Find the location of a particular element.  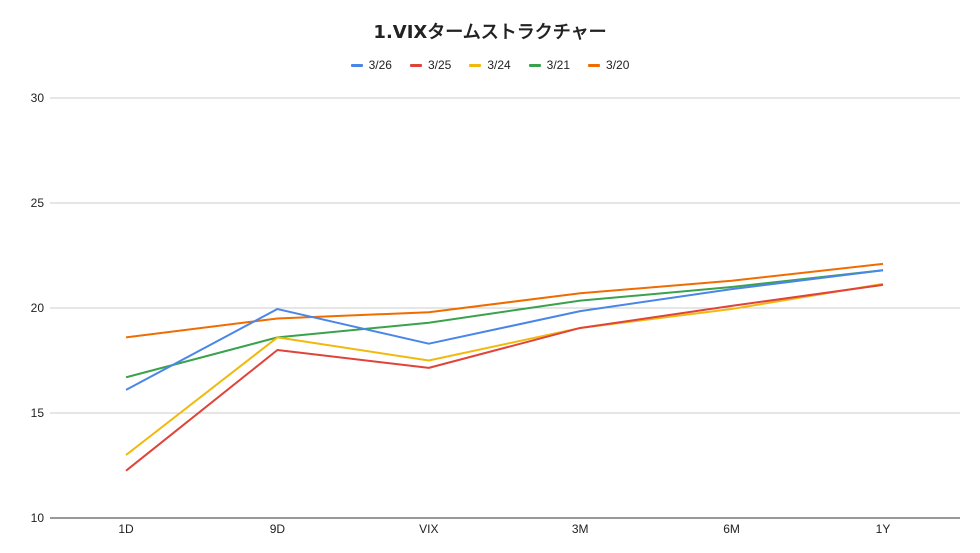

y-tick-label: 25 is located at coordinates (38, 203).